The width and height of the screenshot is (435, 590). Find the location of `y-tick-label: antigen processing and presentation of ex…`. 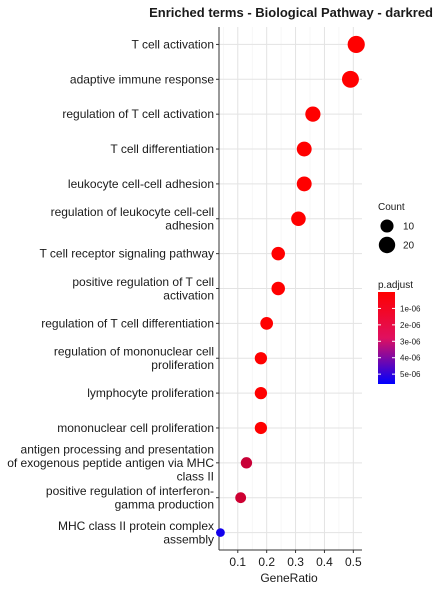

y-tick-label: antigen processing and presentation of ex… is located at coordinates (110, 462).